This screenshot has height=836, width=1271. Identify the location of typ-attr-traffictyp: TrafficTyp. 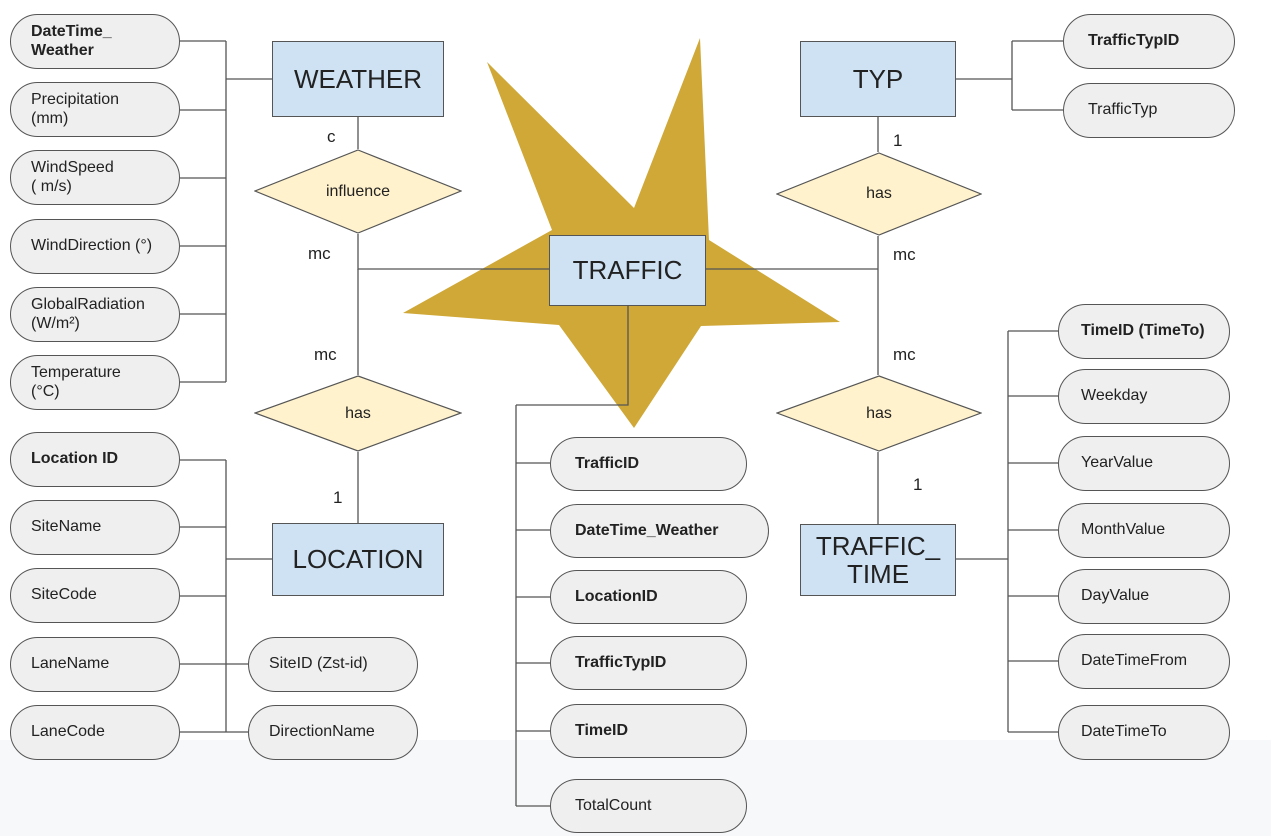
(1149, 110).